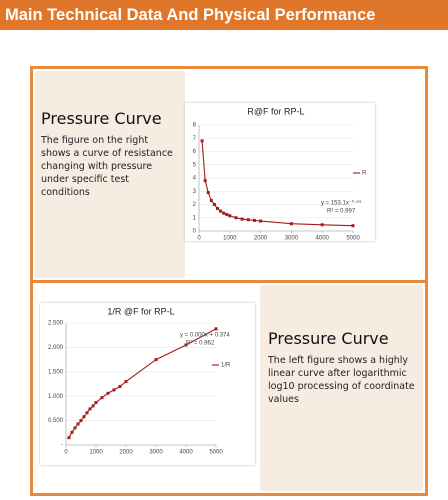 This screenshot has height=500, width=448. Describe the element at coordinates (195, 192) in the screenshot. I see `y-tick-label: 3` at that location.